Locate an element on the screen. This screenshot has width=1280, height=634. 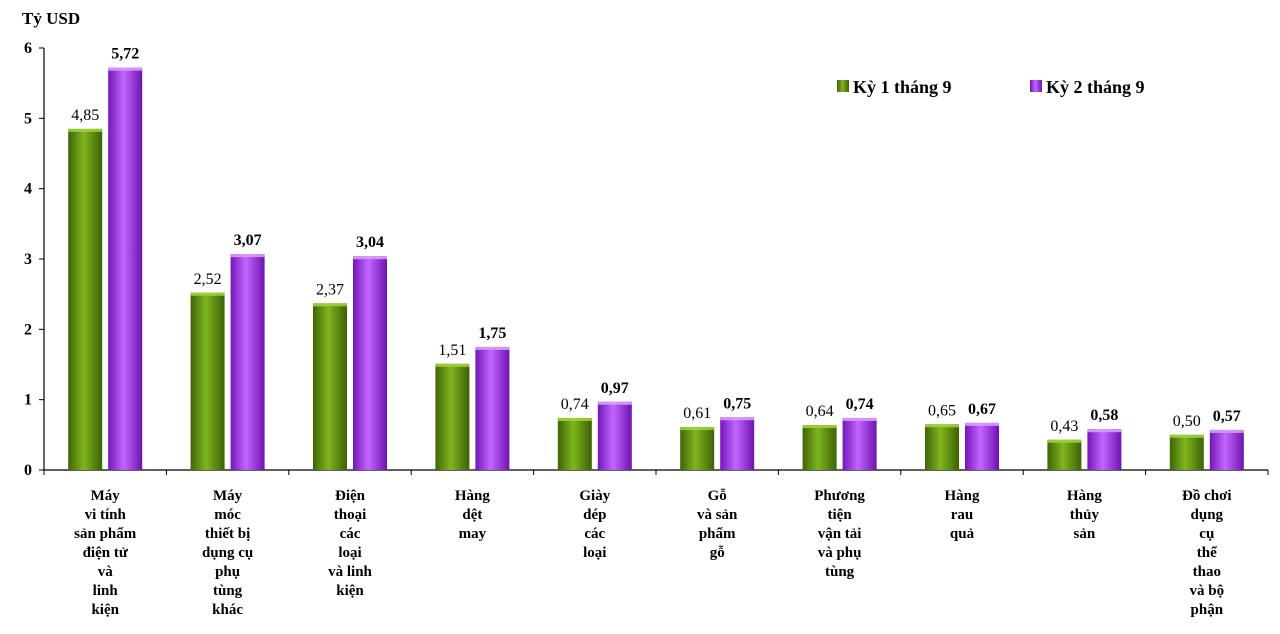
x-tick-label-line: dệt is located at coordinates (472, 515).